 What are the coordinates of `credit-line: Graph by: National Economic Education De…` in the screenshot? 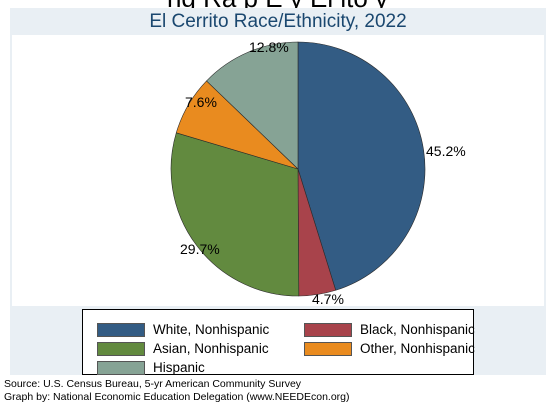 It's located at (177, 397).